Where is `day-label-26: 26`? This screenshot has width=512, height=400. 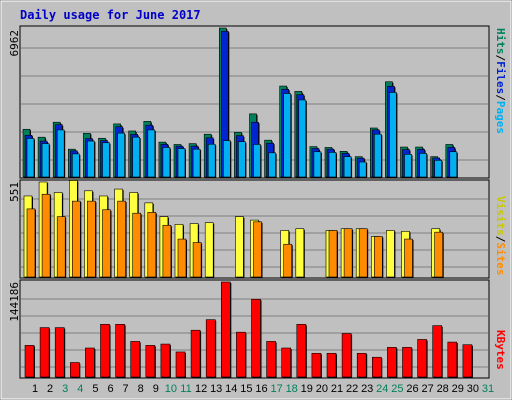
day-label-26: 26 is located at coordinates (412, 389).